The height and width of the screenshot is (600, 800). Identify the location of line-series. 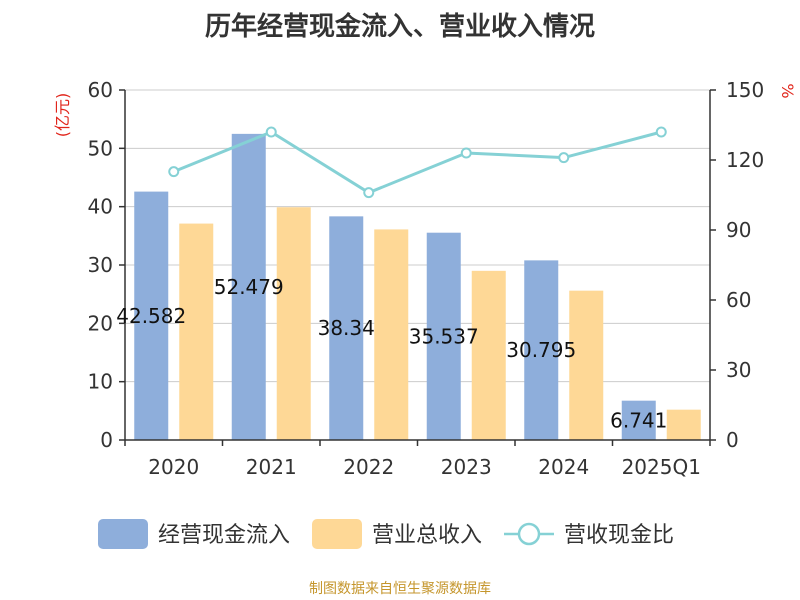
(417, 162).